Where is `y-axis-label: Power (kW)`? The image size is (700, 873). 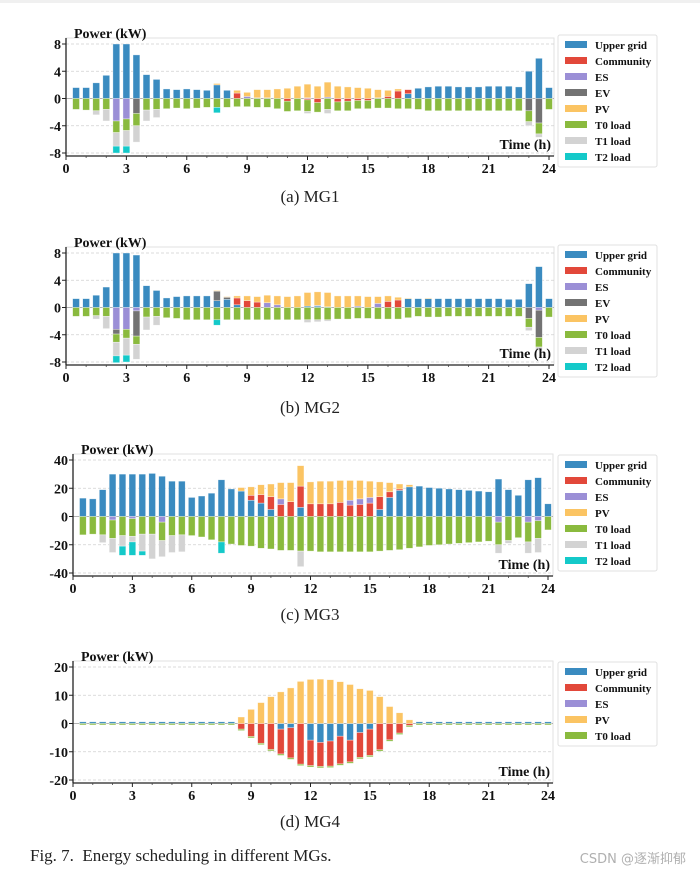
y-axis-label: Power (kW) is located at coordinates (117, 450).